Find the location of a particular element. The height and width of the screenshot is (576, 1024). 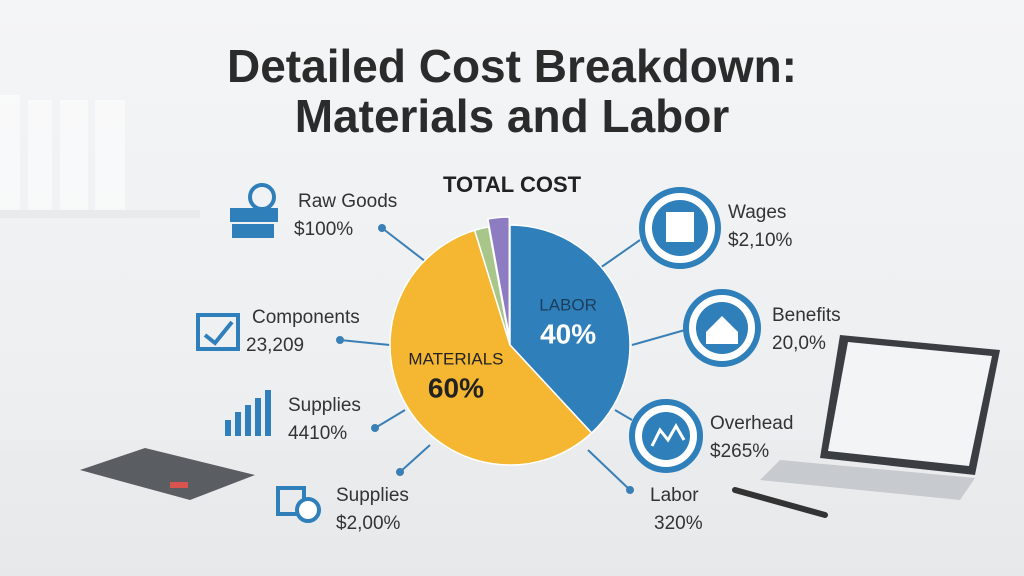

callout-label: Raw Goods is located at coordinates (347, 201).